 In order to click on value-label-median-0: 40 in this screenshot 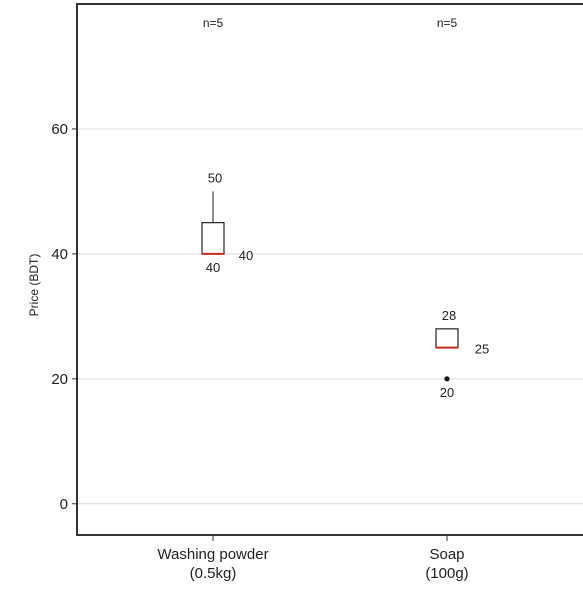, I will do `click(246, 255)`.